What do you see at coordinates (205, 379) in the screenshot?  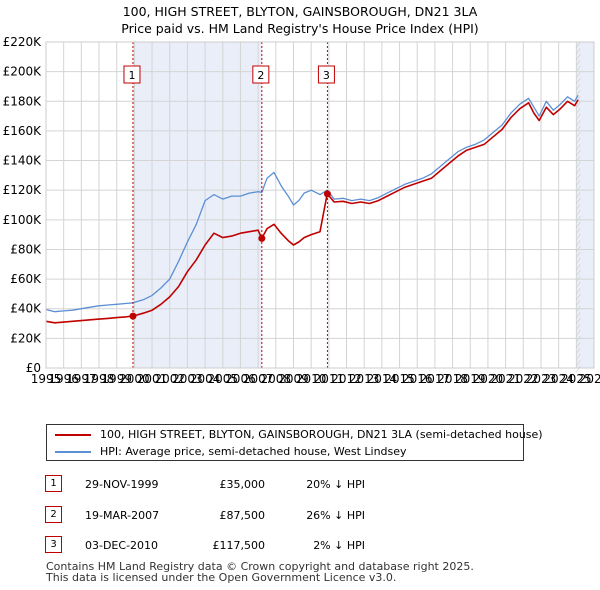 I see `x-tick-label: 2004` at bounding box center [205, 379].